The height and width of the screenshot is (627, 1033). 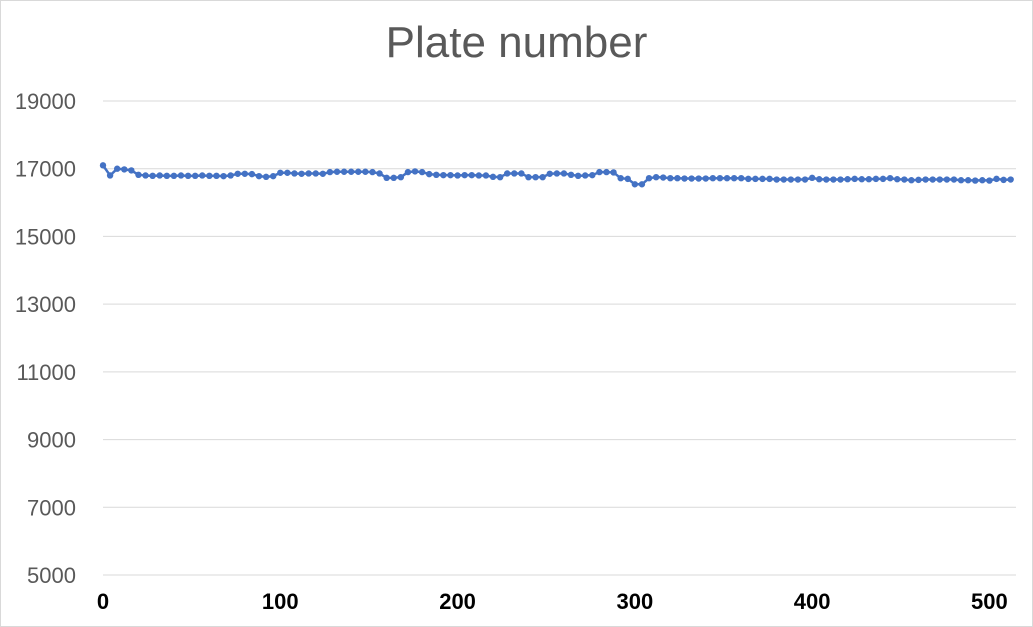 What do you see at coordinates (45, 236) in the screenshot?
I see `y-tick-label: 15000` at bounding box center [45, 236].